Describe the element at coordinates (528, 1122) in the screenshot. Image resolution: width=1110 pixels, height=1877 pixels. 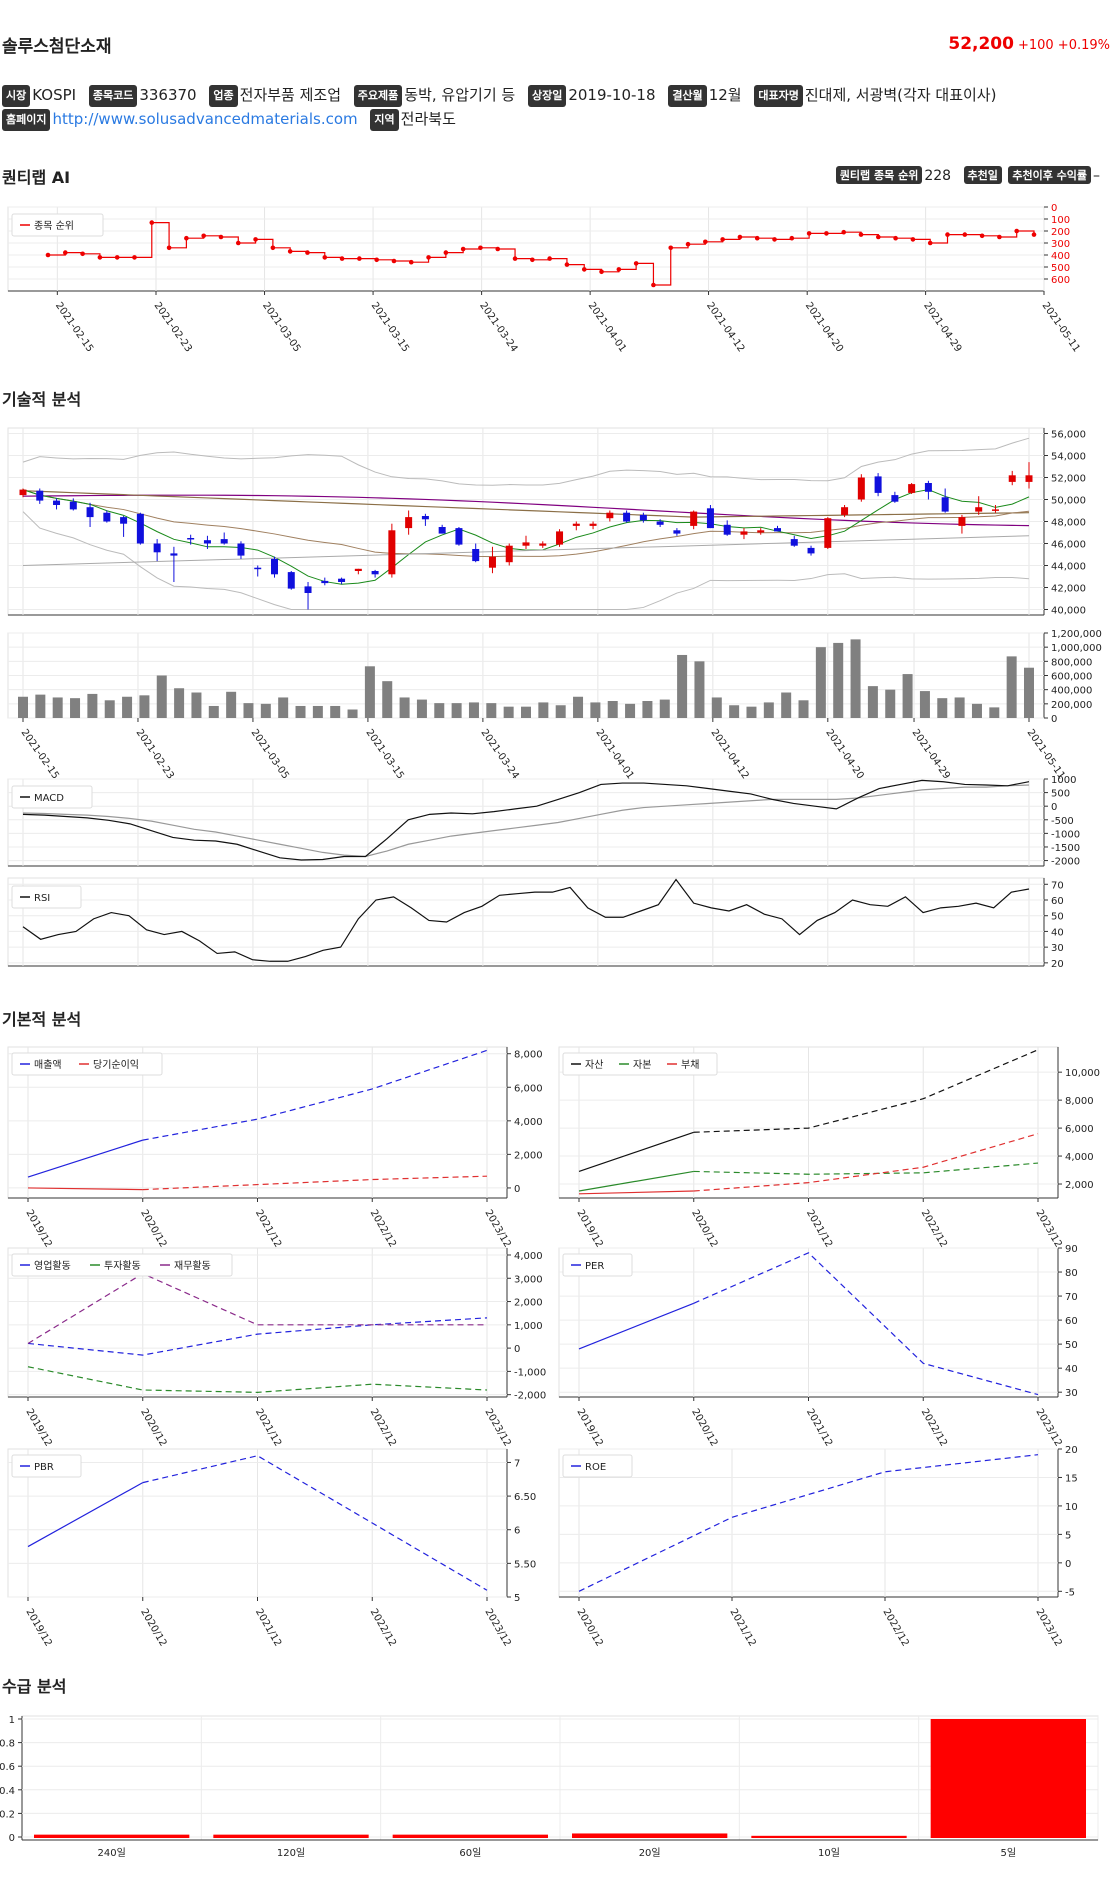
I see `sales-chart-ytick-label: 4,000` at that location.